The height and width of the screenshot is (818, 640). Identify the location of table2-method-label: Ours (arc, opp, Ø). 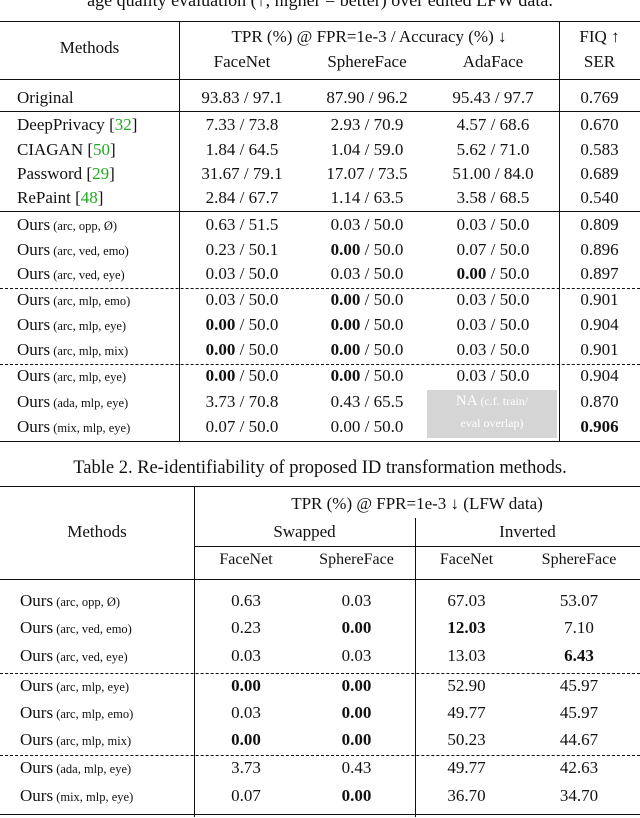
(70, 601).